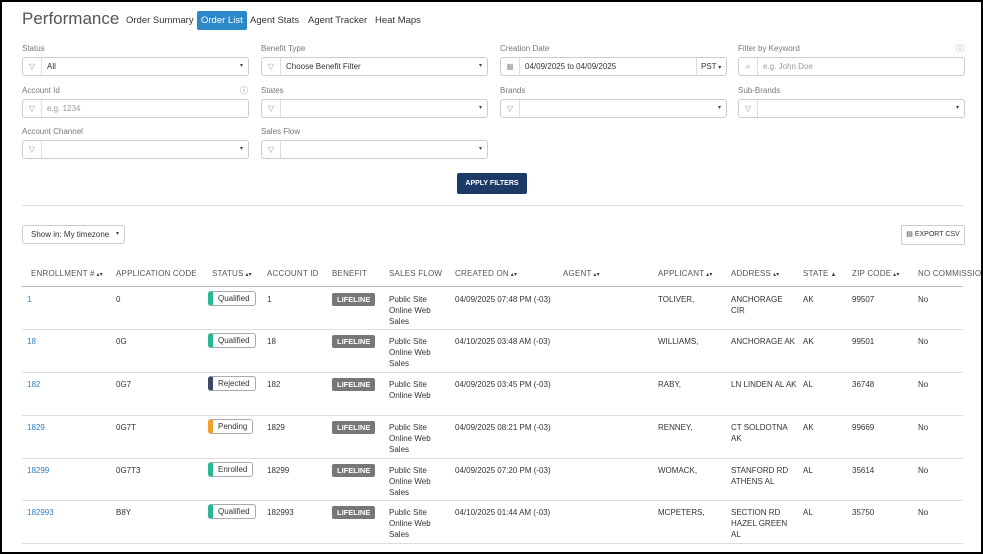 The image size is (983, 554). What do you see at coordinates (851, 66) in the screenshot?
I see `filter-input: ⌕ e.g. John Doe` at bounding box center [851, 66].